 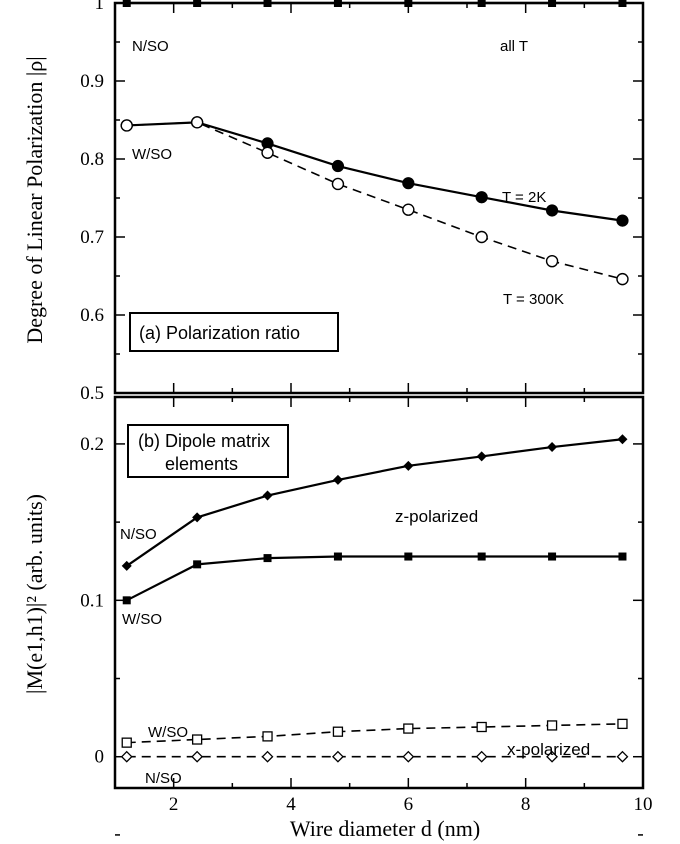 I want to click on x-tick-label: 10, so click(x=643, y=804).